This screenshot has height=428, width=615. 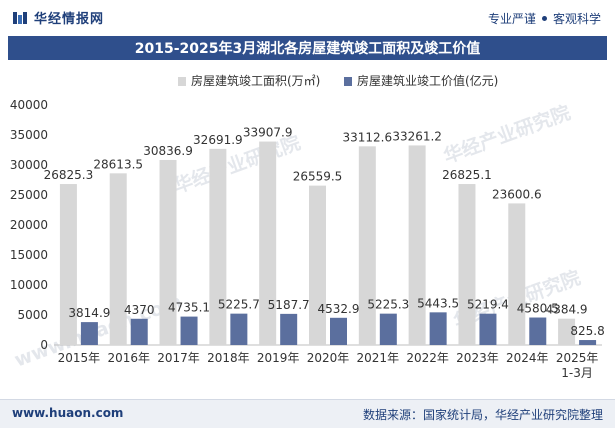 What do you see at coordinates (69, 19) in the screenshot?
I see `brand-name: 华经情报网` at bounding box center [69, 19].